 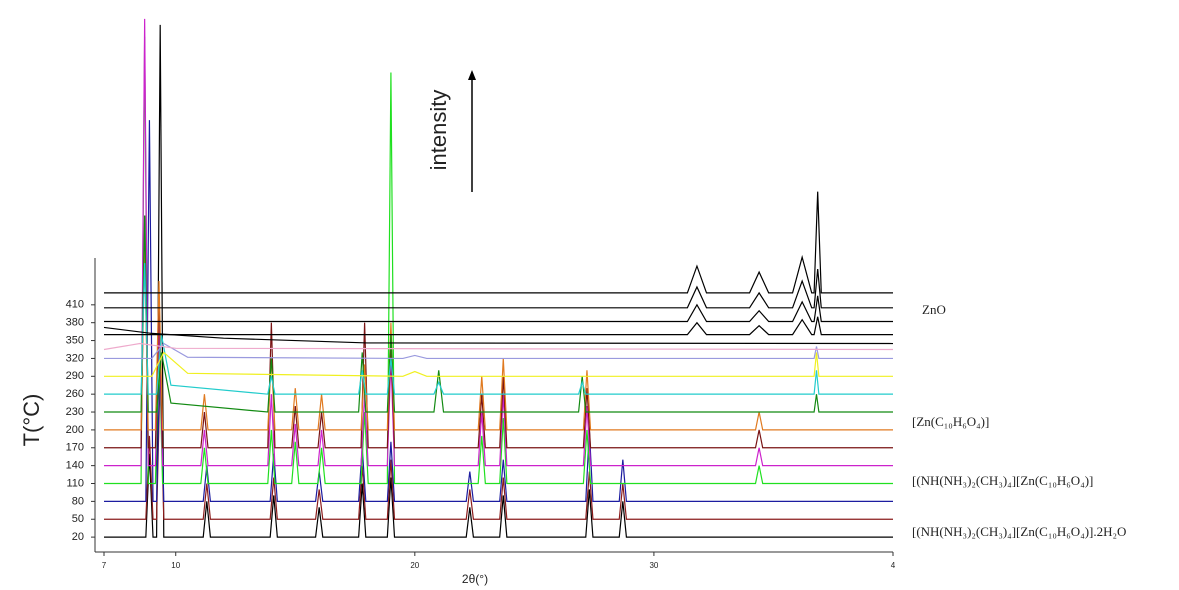 What do you see at coordinates (75, 466) in the screenshot?
I see `y-tick-label: 140` at bounding box center [75, 466].